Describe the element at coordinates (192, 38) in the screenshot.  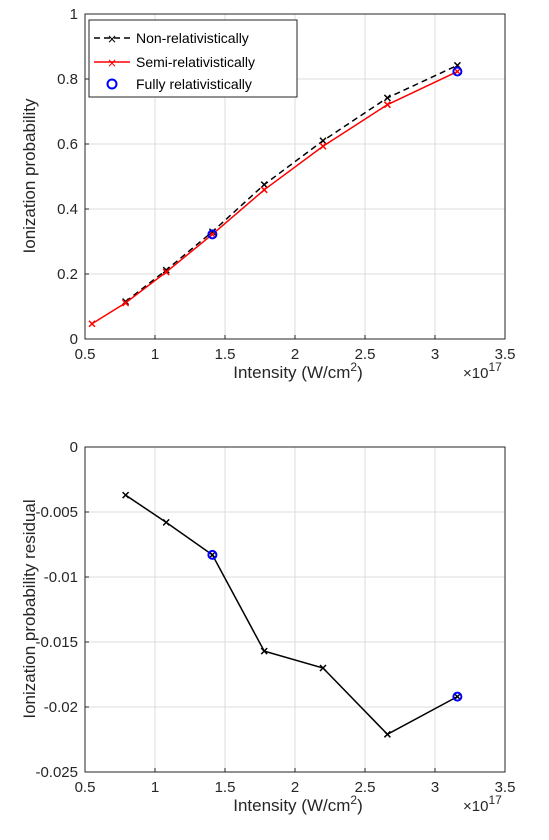
I see `legend-label-non-relativistic: Non-relativistically` at that location.